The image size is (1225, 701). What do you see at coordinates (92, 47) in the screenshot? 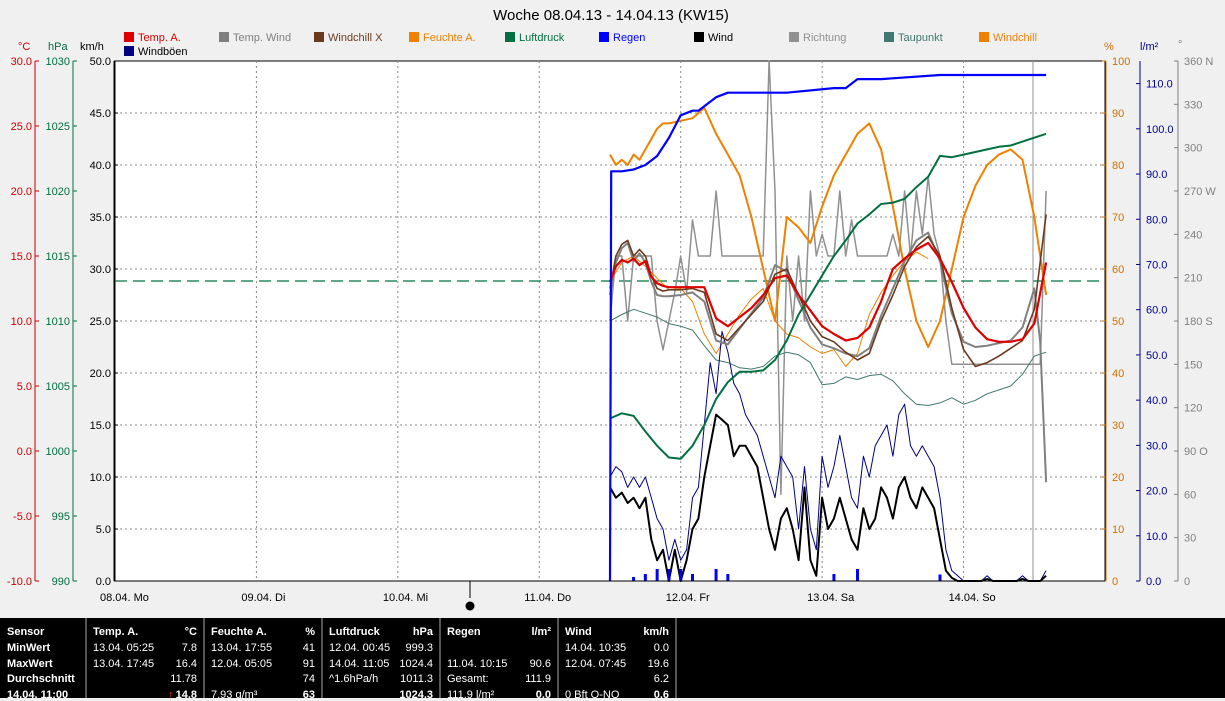
I see `axis-unit-wind: km/h` at bounding box center [92, 47].